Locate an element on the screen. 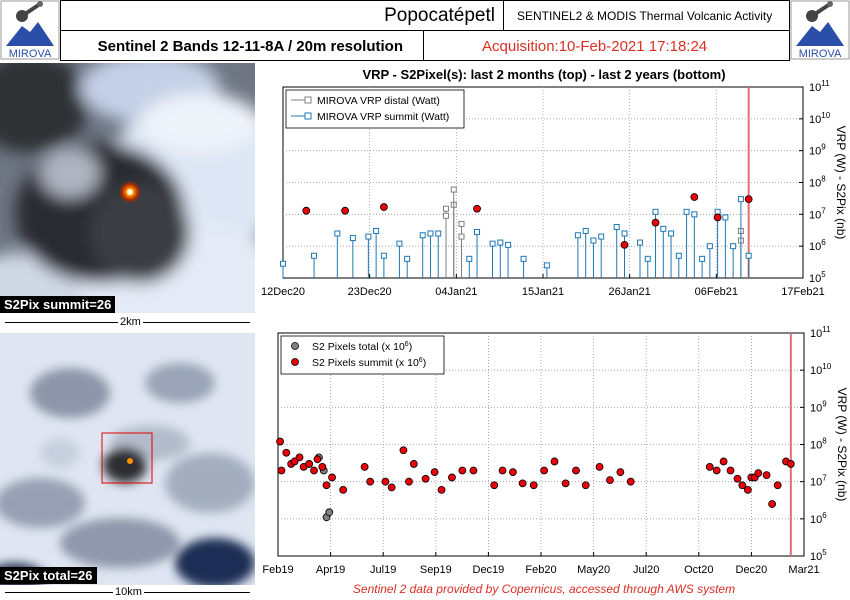 The width and height of the screenshot is (850, 600). x-tick-label: 23Dec20 is located at coordinates (370, 292).